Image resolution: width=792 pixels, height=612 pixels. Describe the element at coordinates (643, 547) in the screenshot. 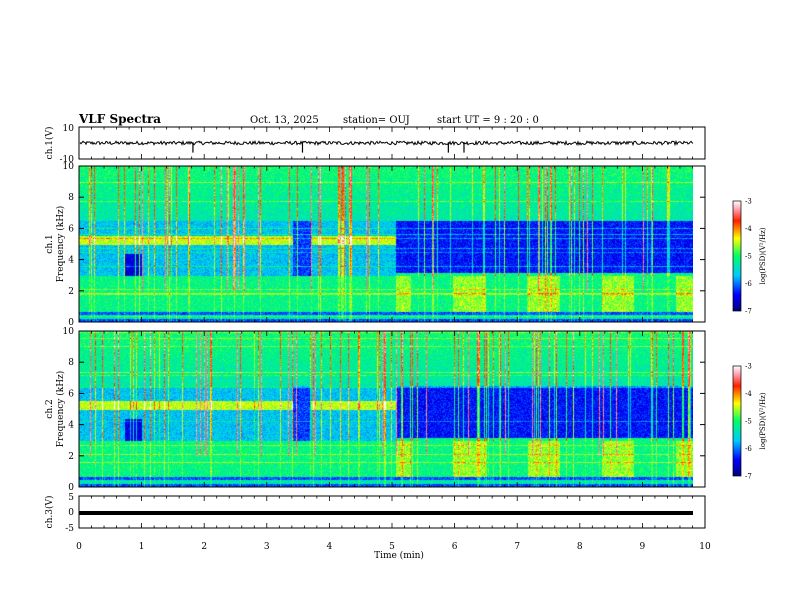

I see `xtick-label-9: 9` at that location.